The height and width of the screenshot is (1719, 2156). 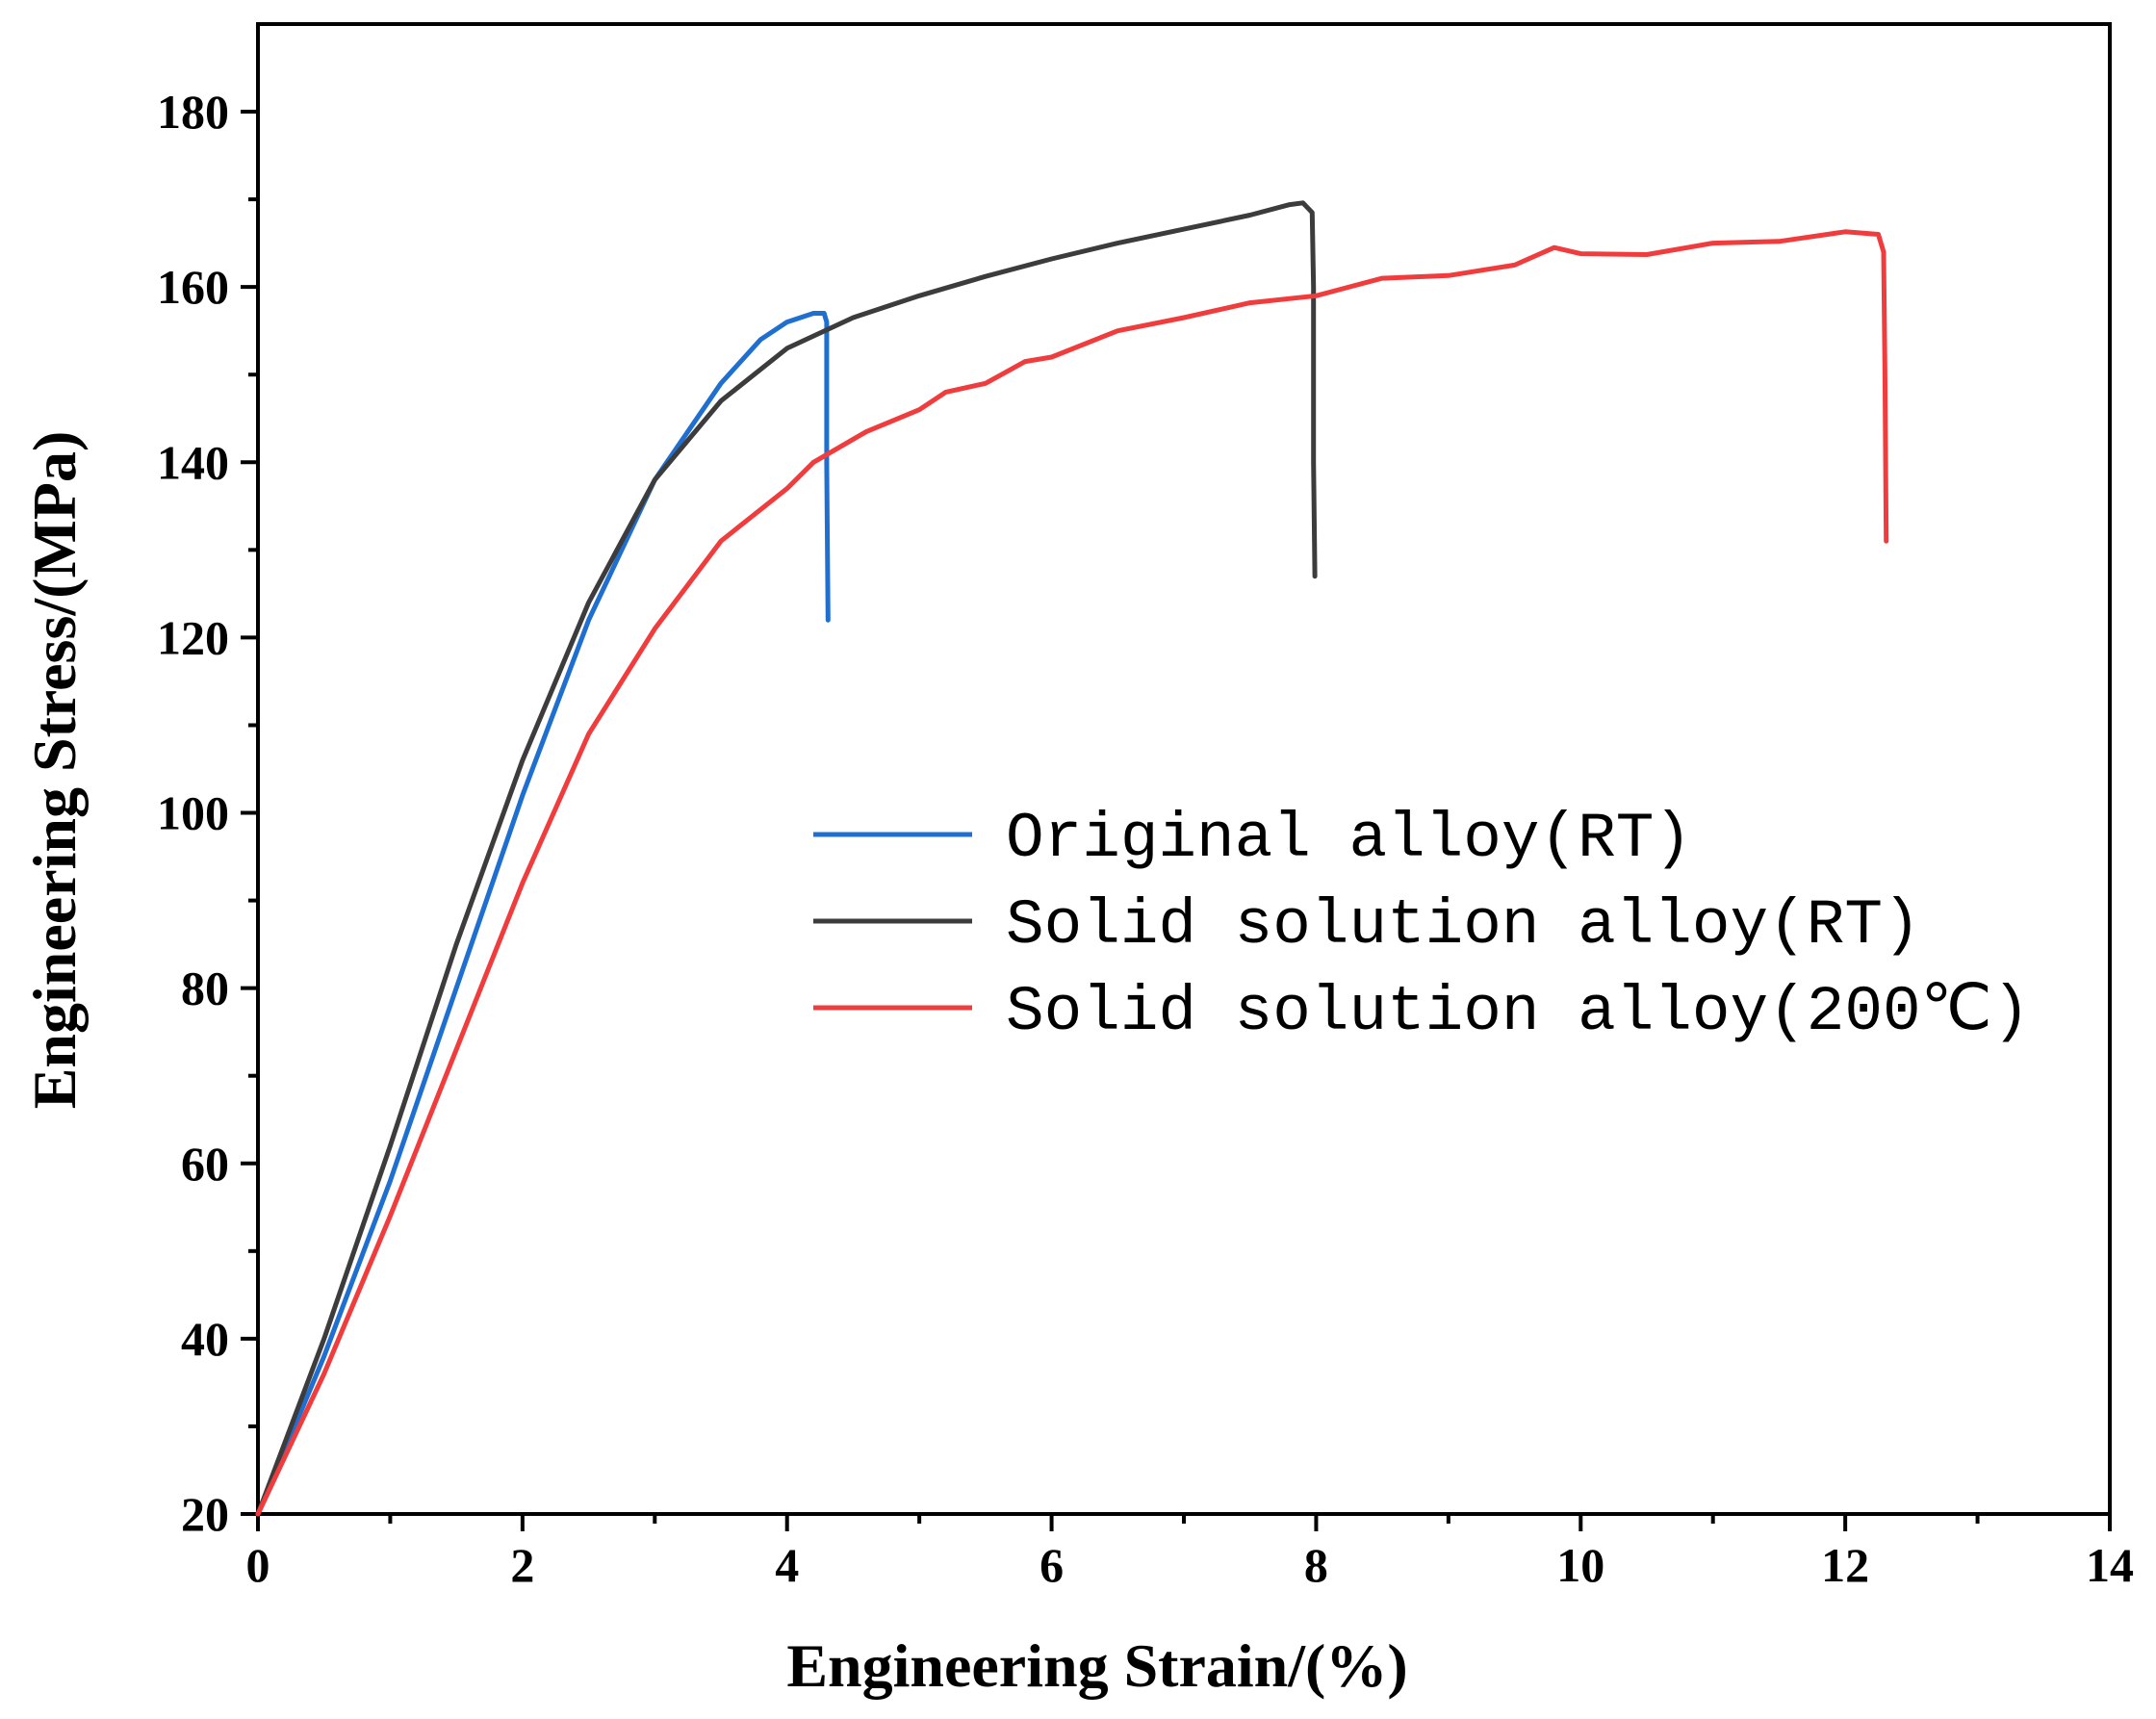 What do you see at coordinates (1463, 925) in the screenshot?
I see `legend-label: Solid solution alloy(RT)` at bounding box center [1463, 925].